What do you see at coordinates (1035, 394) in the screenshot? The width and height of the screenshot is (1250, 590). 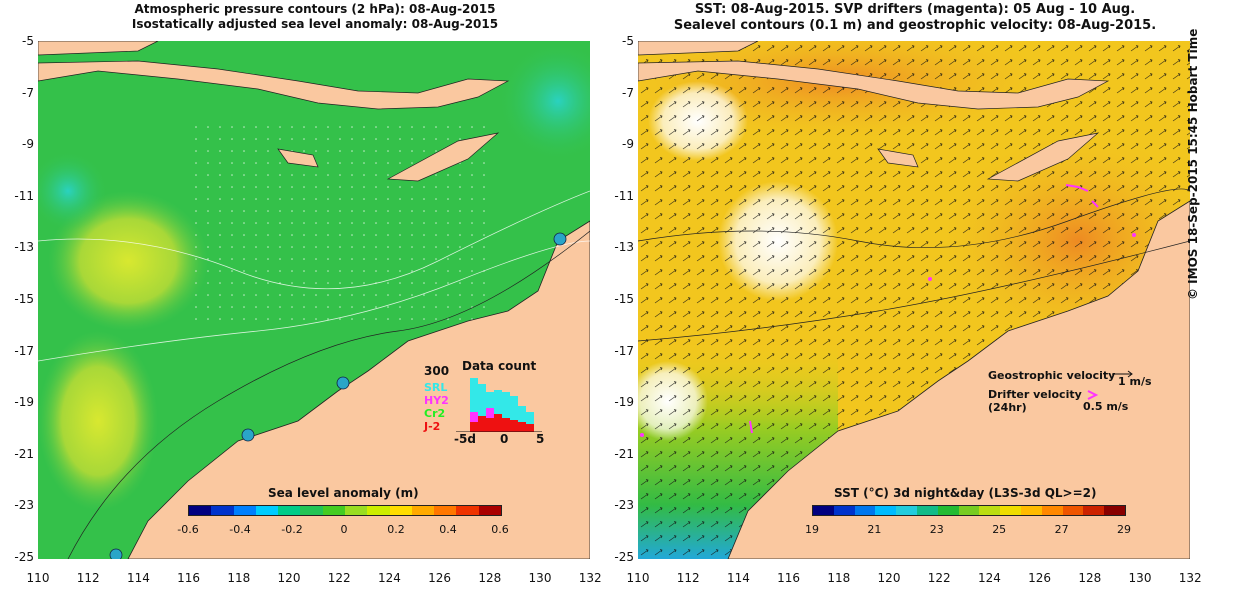 I see `drifter-velocity-label-line1: Drifter velocity` at bounding box center [1035, 394].